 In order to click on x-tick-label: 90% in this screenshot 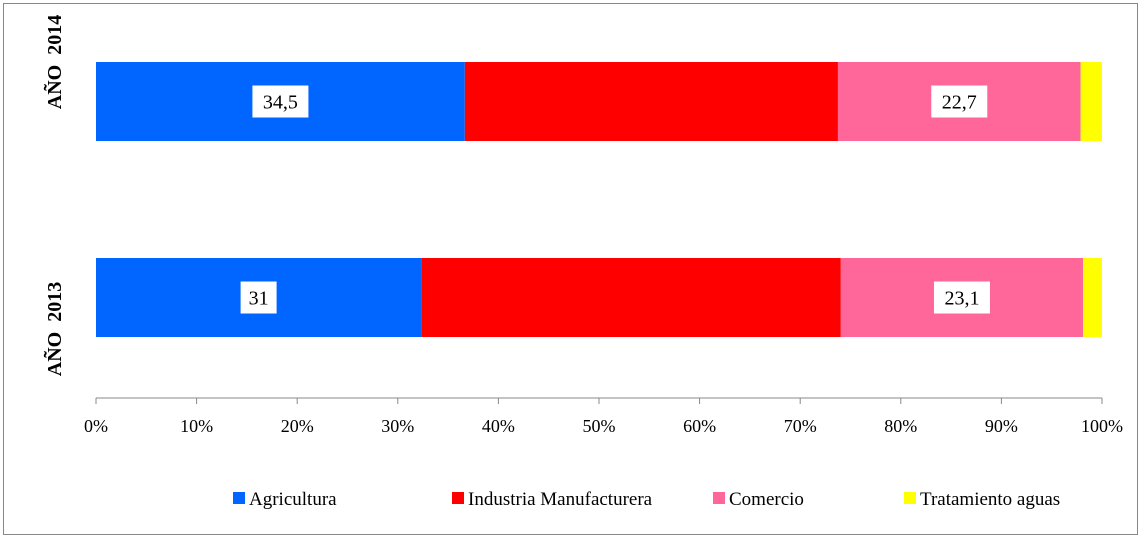, I will do `click(1001, 426)`.